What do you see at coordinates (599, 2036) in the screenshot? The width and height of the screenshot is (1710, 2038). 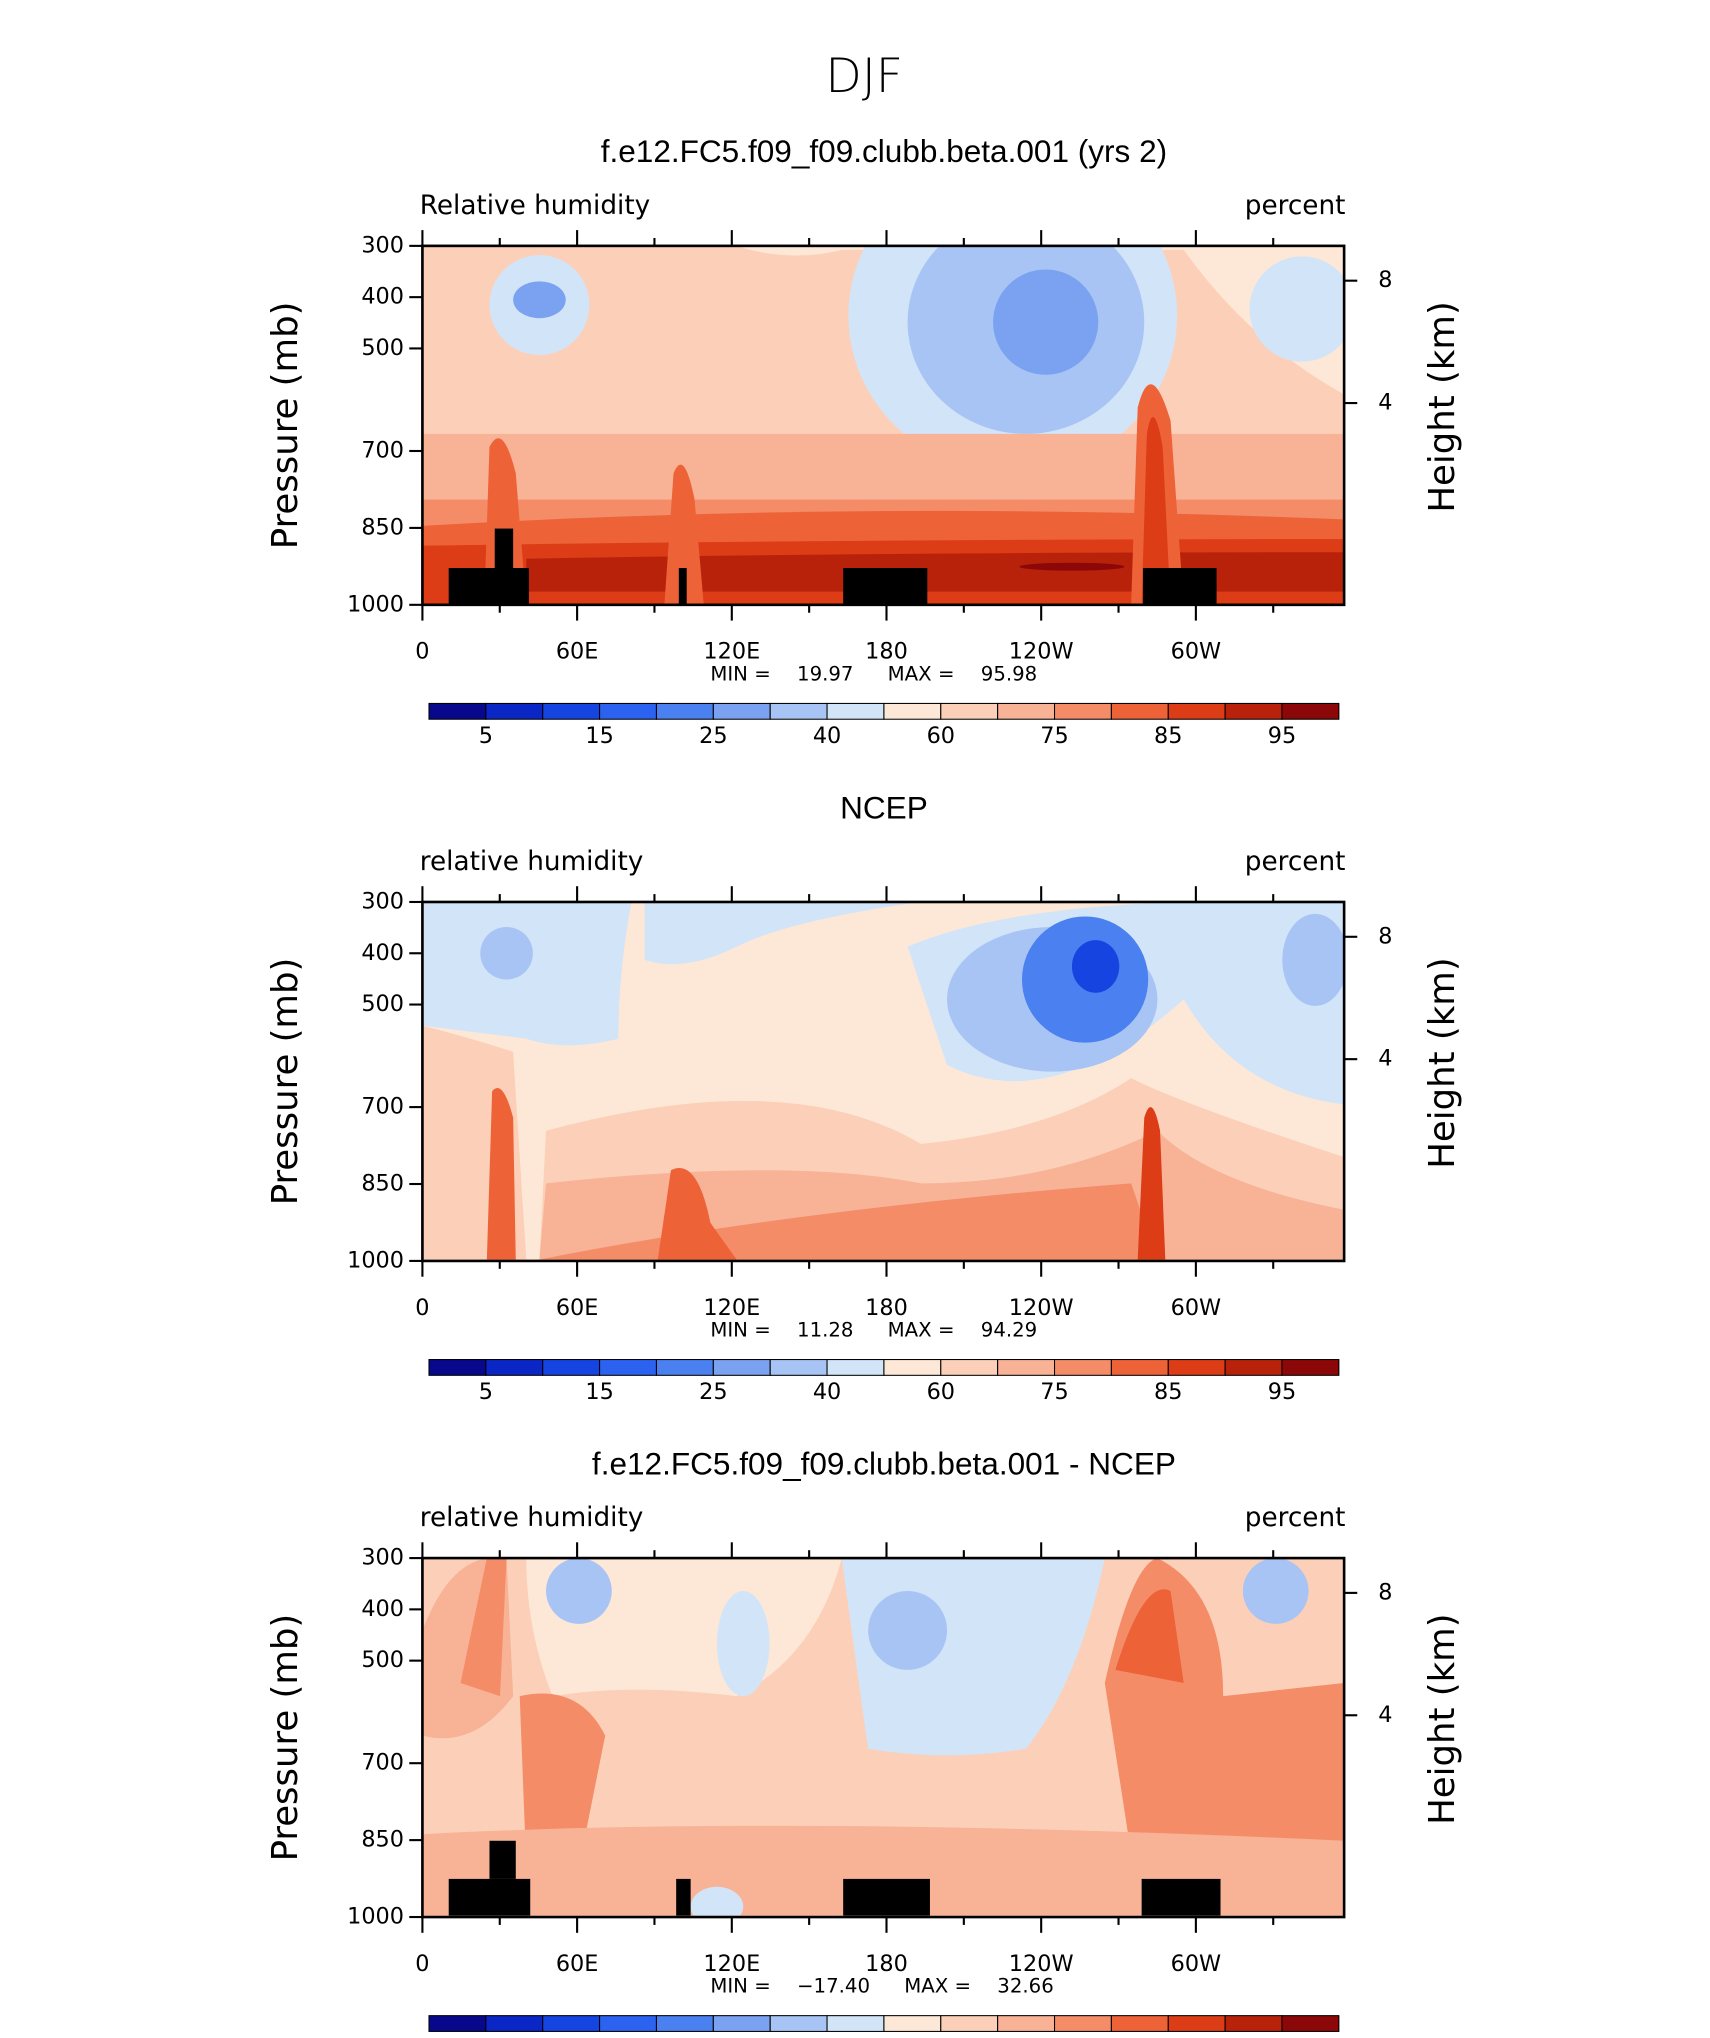 I see `colorbar-label: −30` at bounding box center [599, 2036].